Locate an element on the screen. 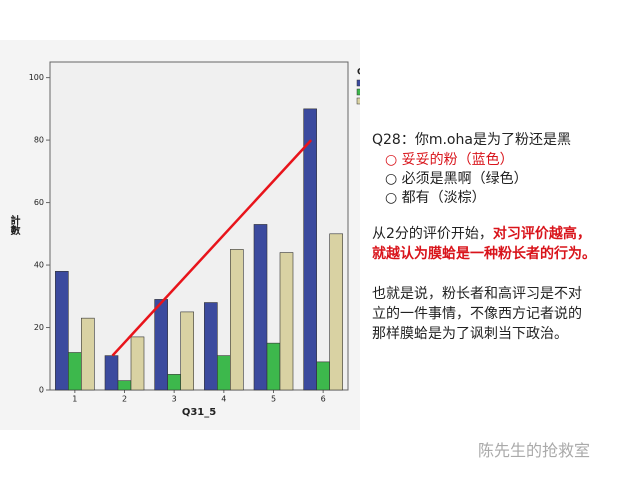 The image size is (640, 480). text-segment: 对习评价越高， is located at coordinates (541, 234).